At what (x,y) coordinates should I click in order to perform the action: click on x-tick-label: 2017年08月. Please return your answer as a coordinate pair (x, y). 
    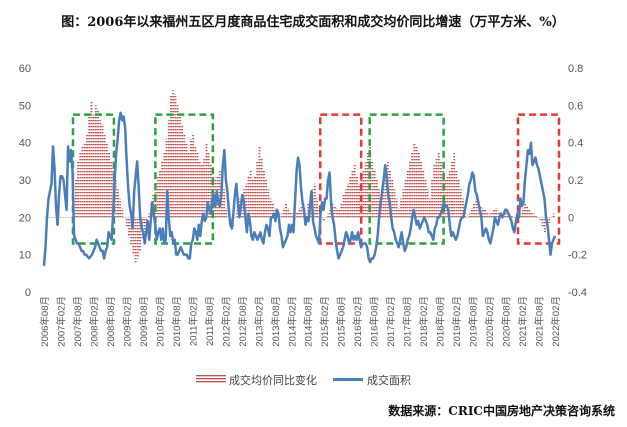
    Looking at the image, I should click on (408, 321).